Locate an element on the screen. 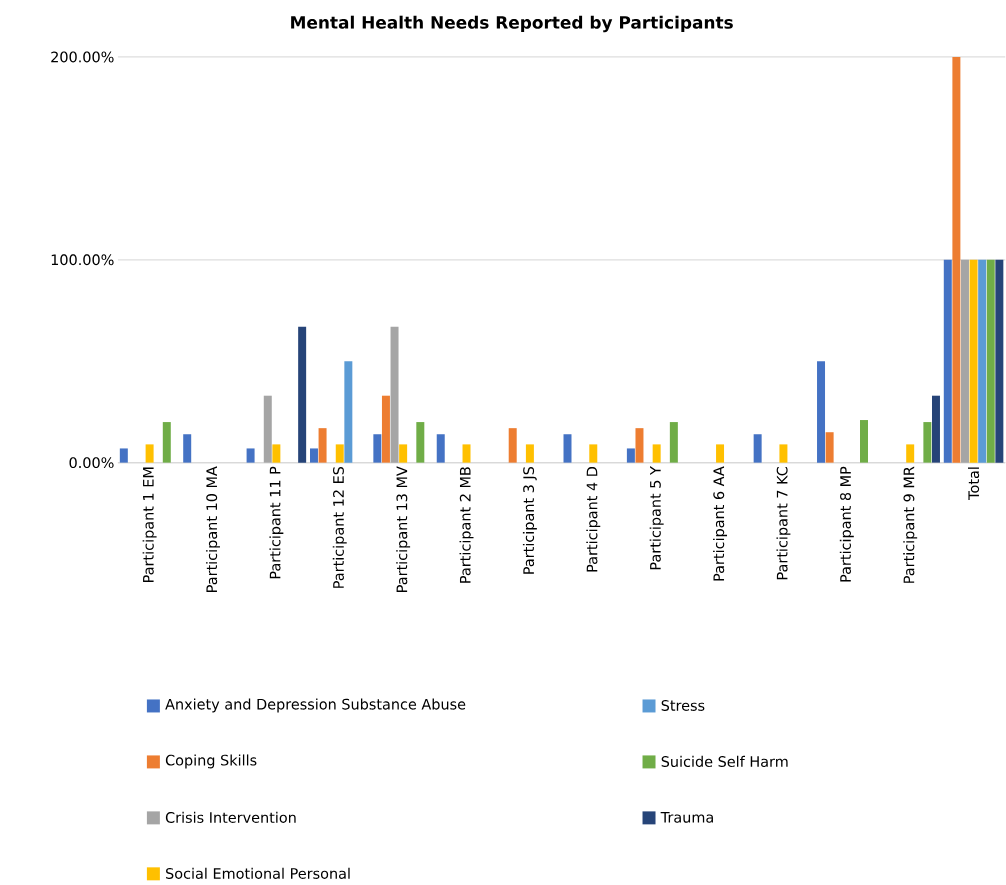 The height and width of the screenshot is (885, 1006). x-tick-label: Participant 2 MB is located at coordinates (466, 525).